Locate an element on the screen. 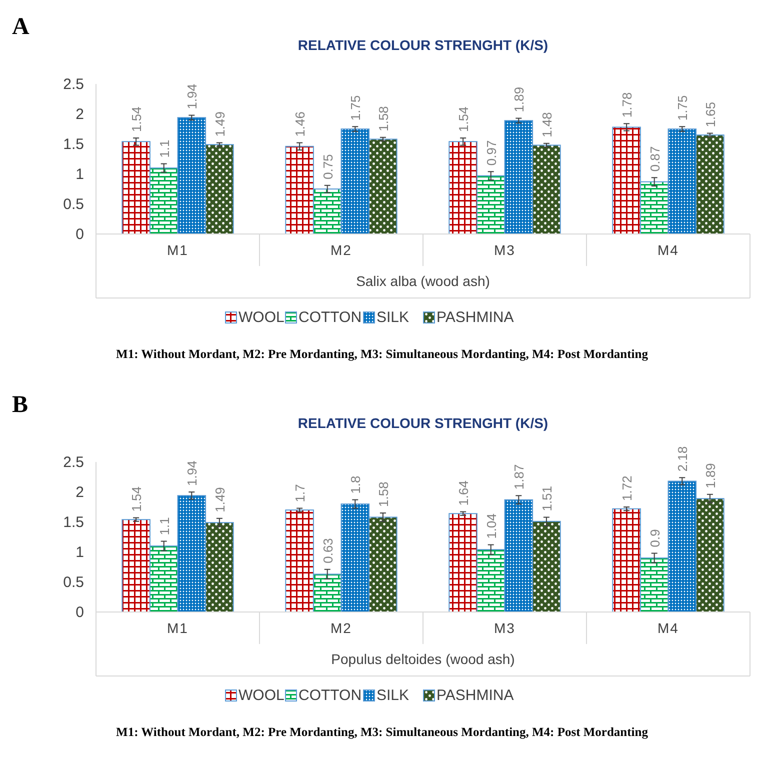 This screenshot has height=781, width=764. data-label: 1.87 is located at coordinates (519, 477).